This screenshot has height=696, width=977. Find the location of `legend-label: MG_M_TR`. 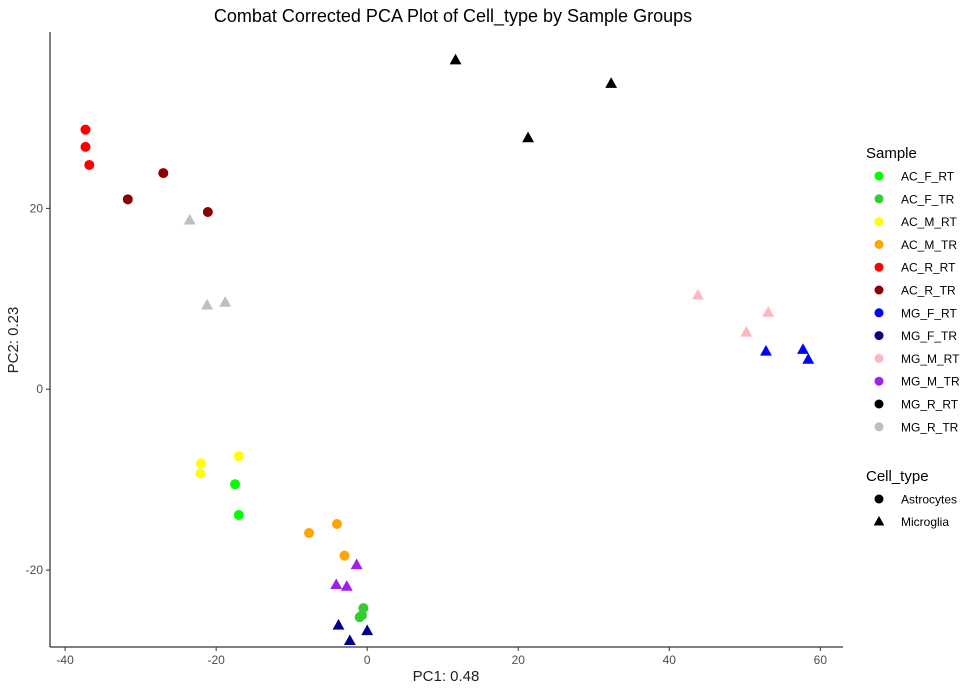

legend-label: MG_M_TR is located at coordinates (930, 382).